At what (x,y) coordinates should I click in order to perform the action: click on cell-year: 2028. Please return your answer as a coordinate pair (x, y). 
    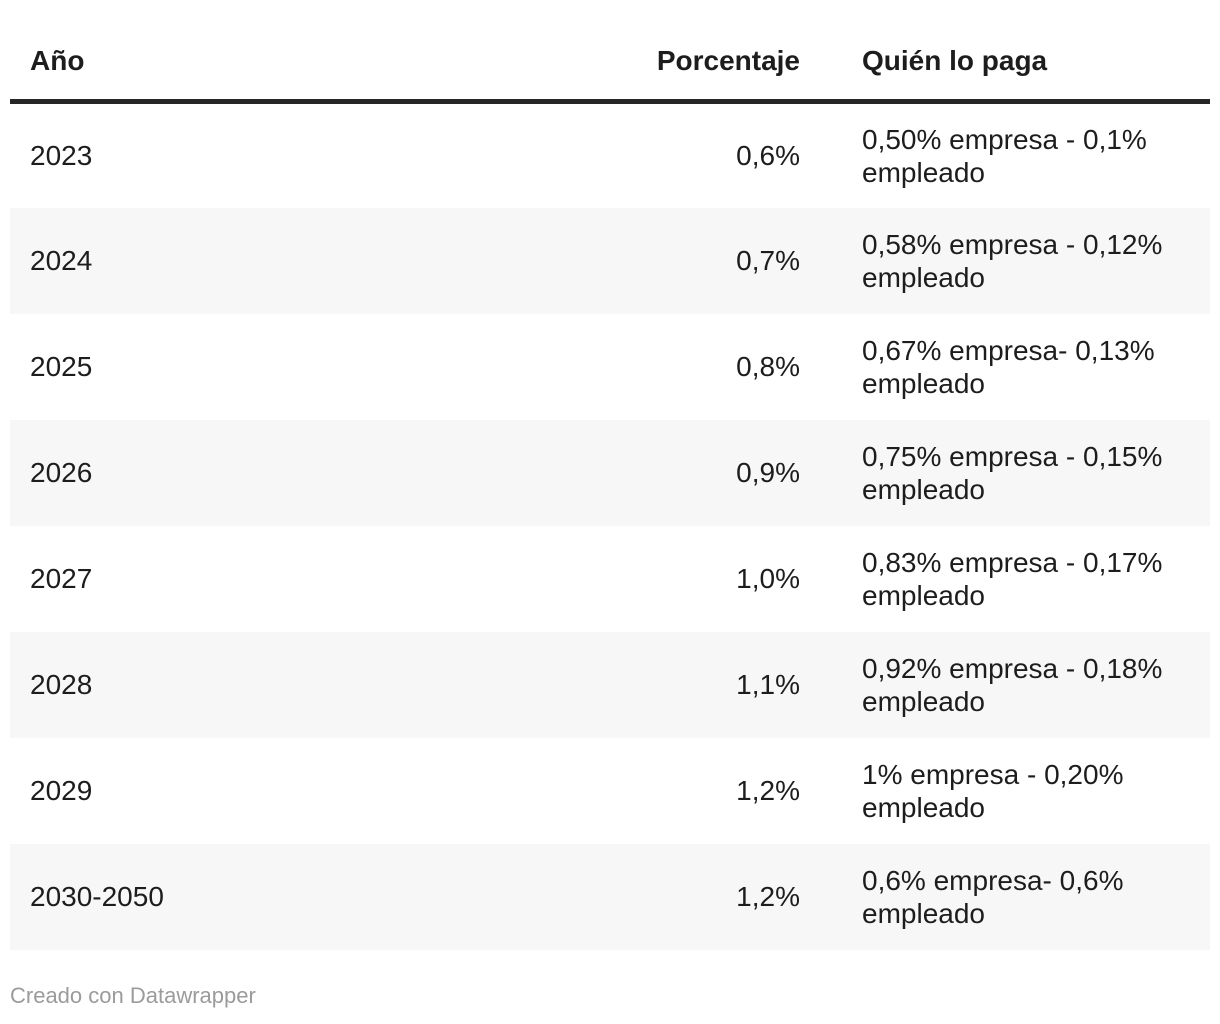
    Looking at the image, I should click on (61, 684).